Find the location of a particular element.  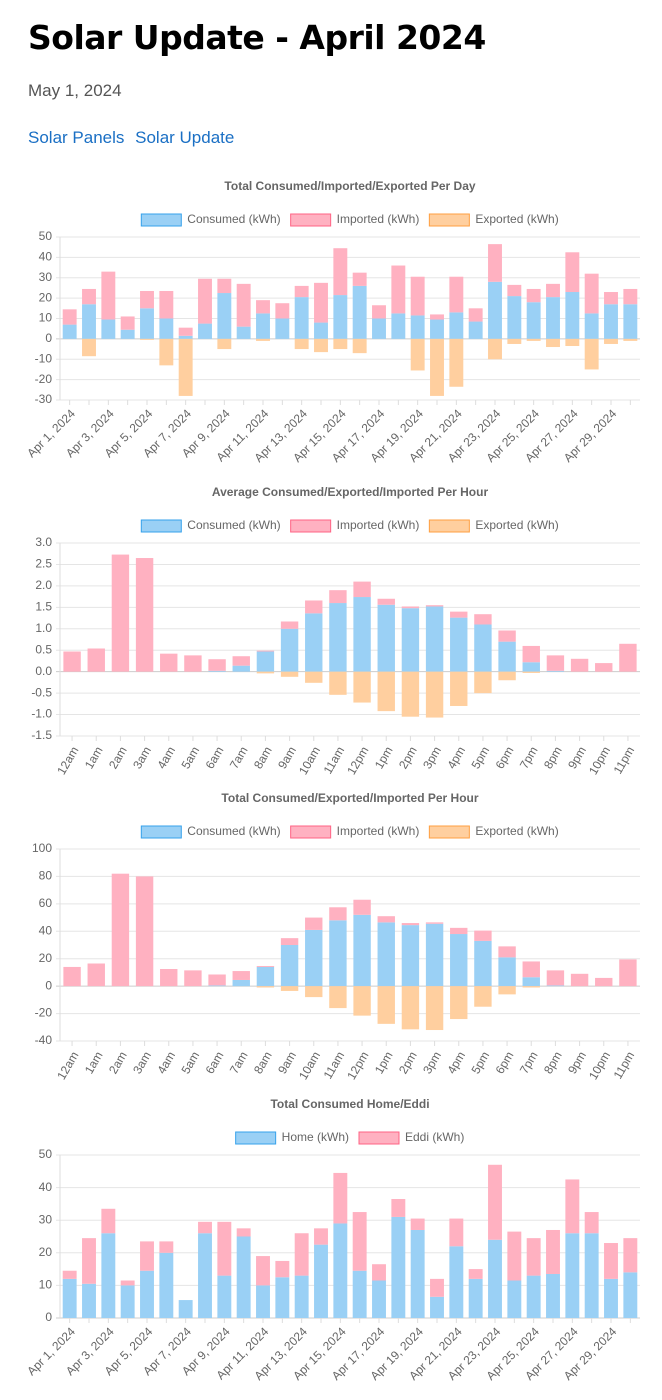

x-tick-label: 5am is located at coordinates (190, 1062).